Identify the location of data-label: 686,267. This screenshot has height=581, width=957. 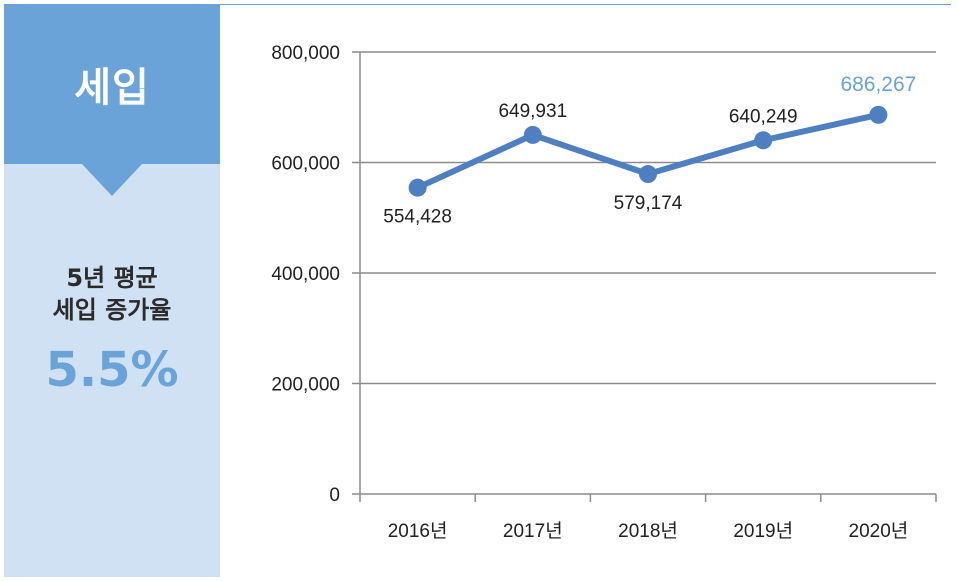
(878, 84).